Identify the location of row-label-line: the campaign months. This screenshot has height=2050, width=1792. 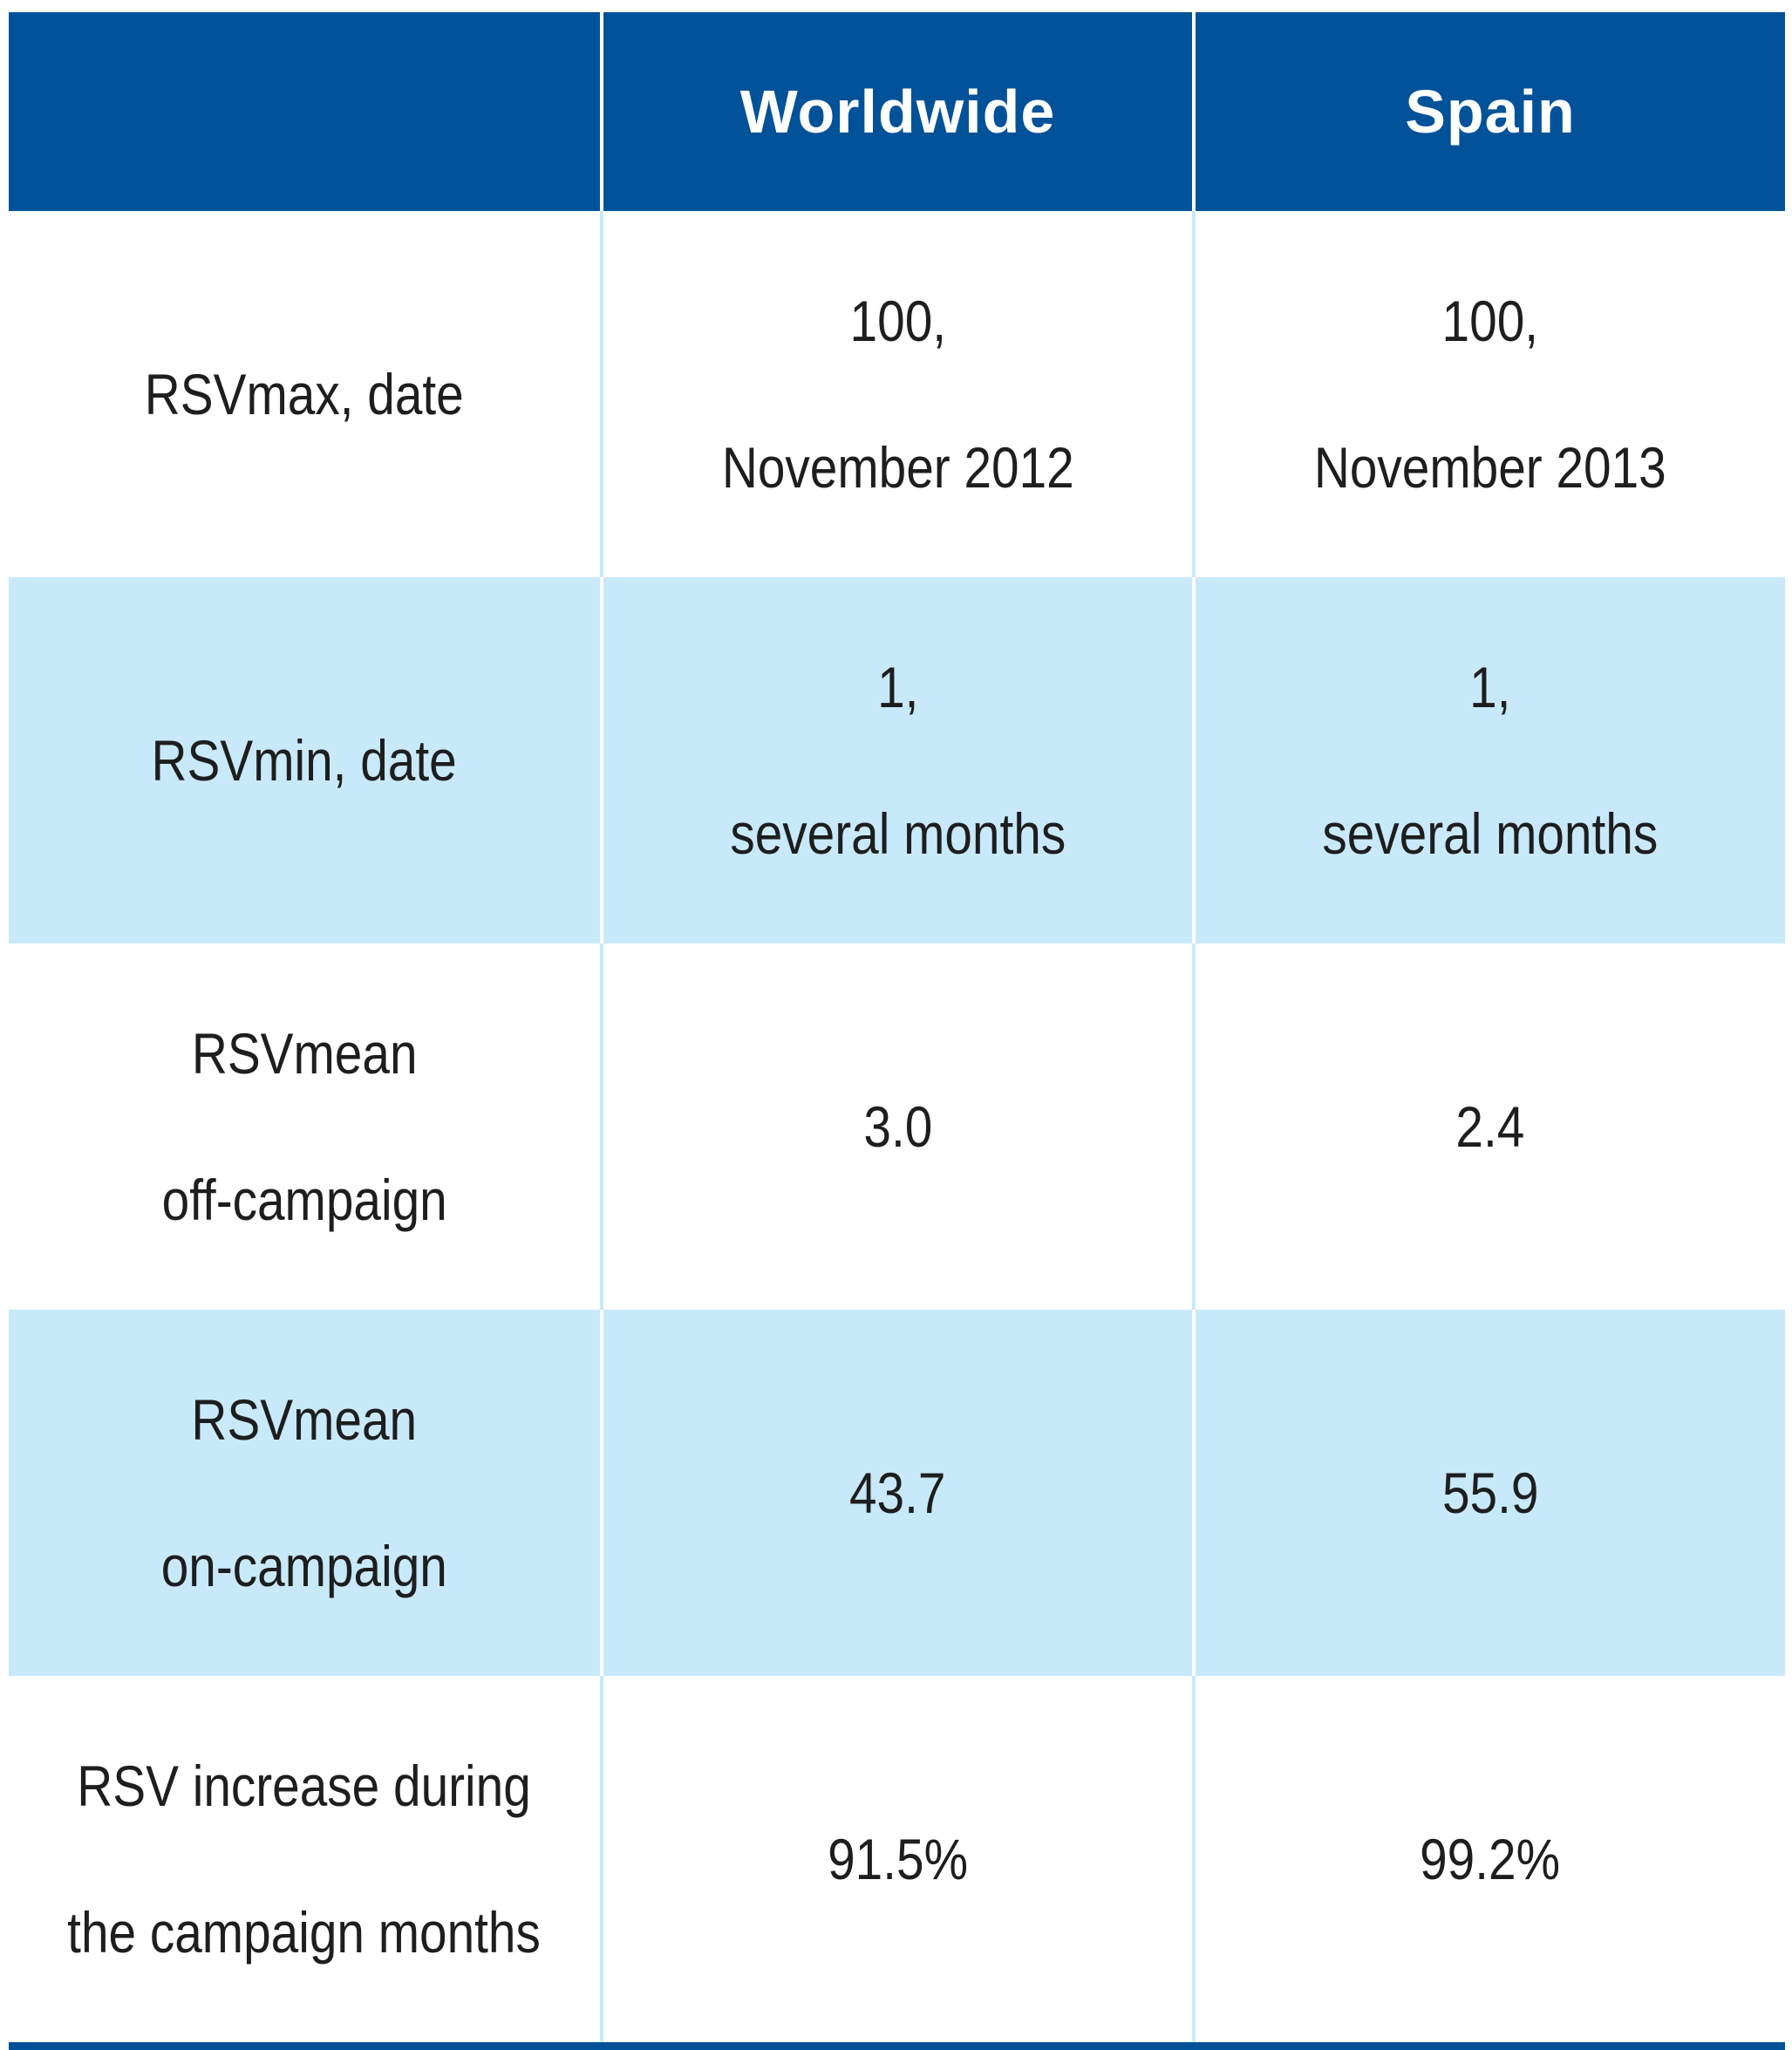
(304, 1932).